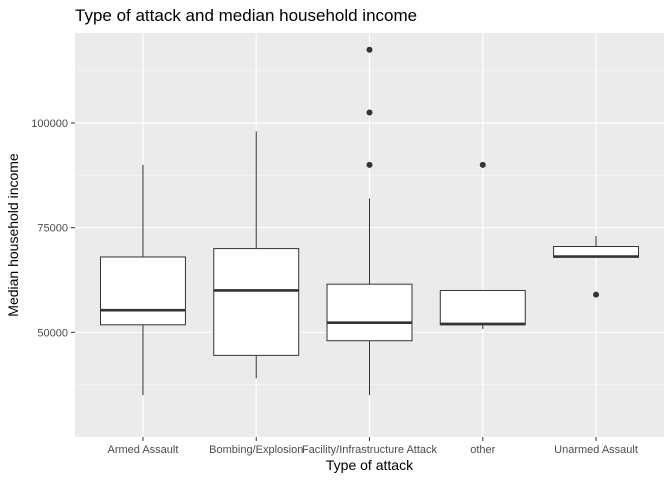 The width and height of the screenshot is (672, 480). I want to click on y-tick-label: 75000, so click(52, 229).